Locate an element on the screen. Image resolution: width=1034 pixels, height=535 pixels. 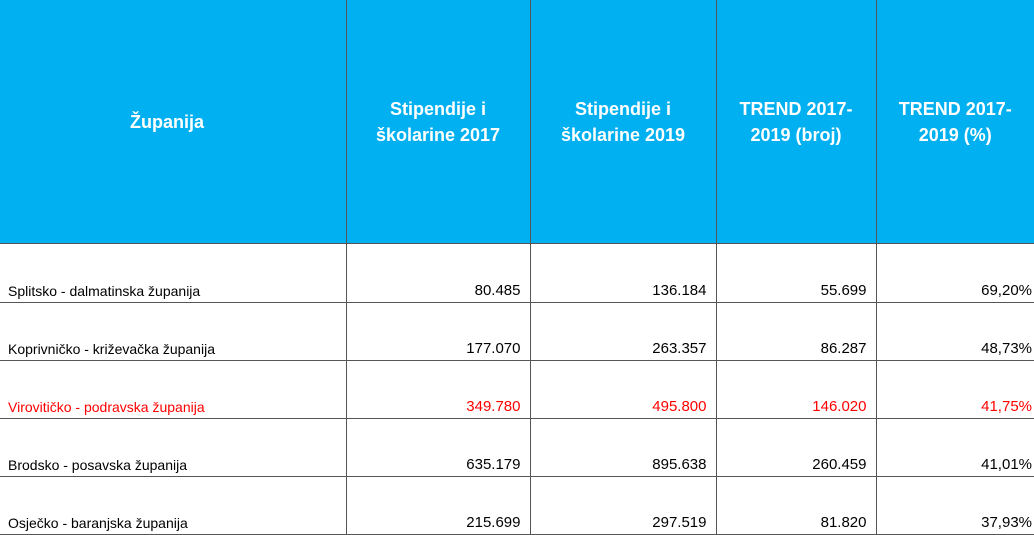
header-stip-2017: Stipendije i školarine 2017 is located at coordinates (438, 122).